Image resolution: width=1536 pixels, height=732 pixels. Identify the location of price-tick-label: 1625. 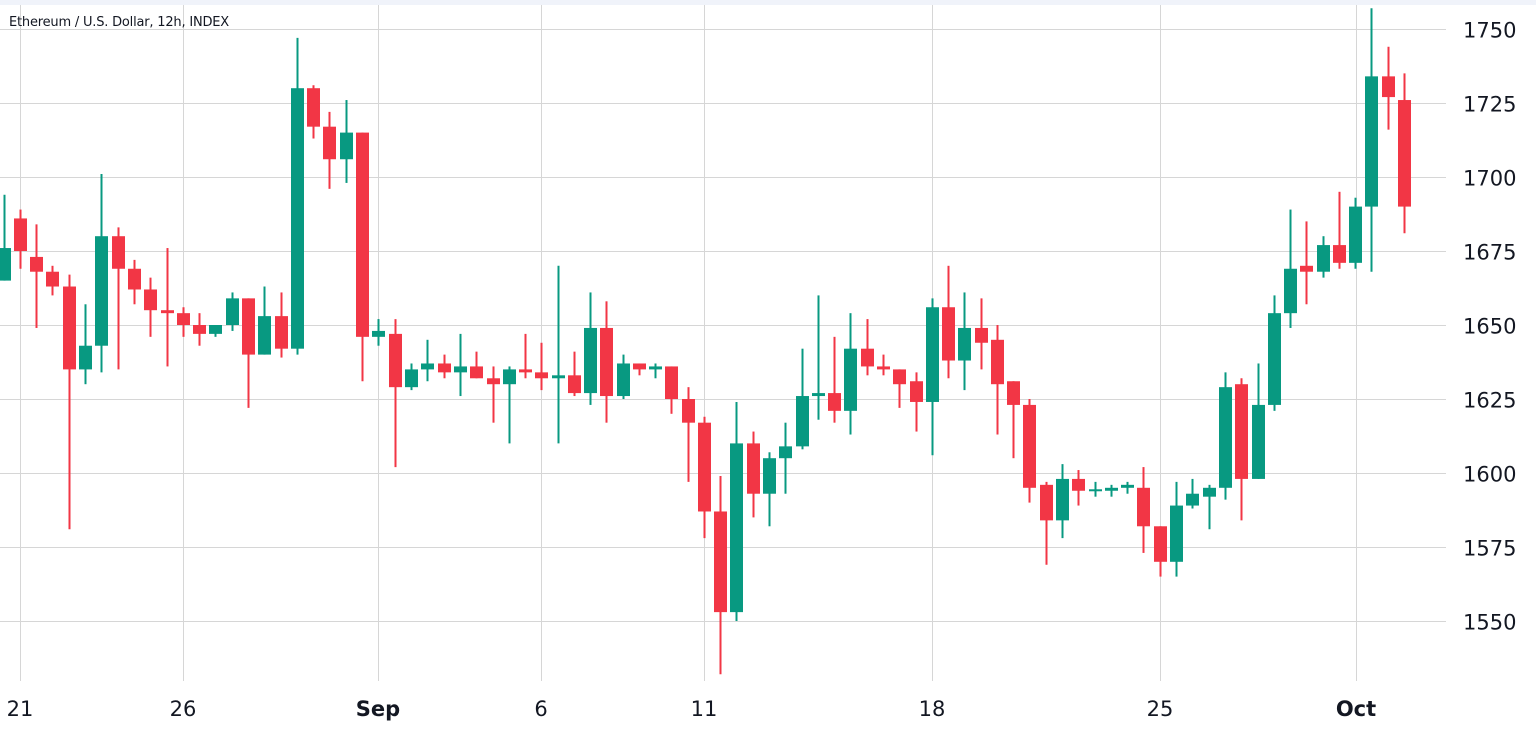
(1489, 401).